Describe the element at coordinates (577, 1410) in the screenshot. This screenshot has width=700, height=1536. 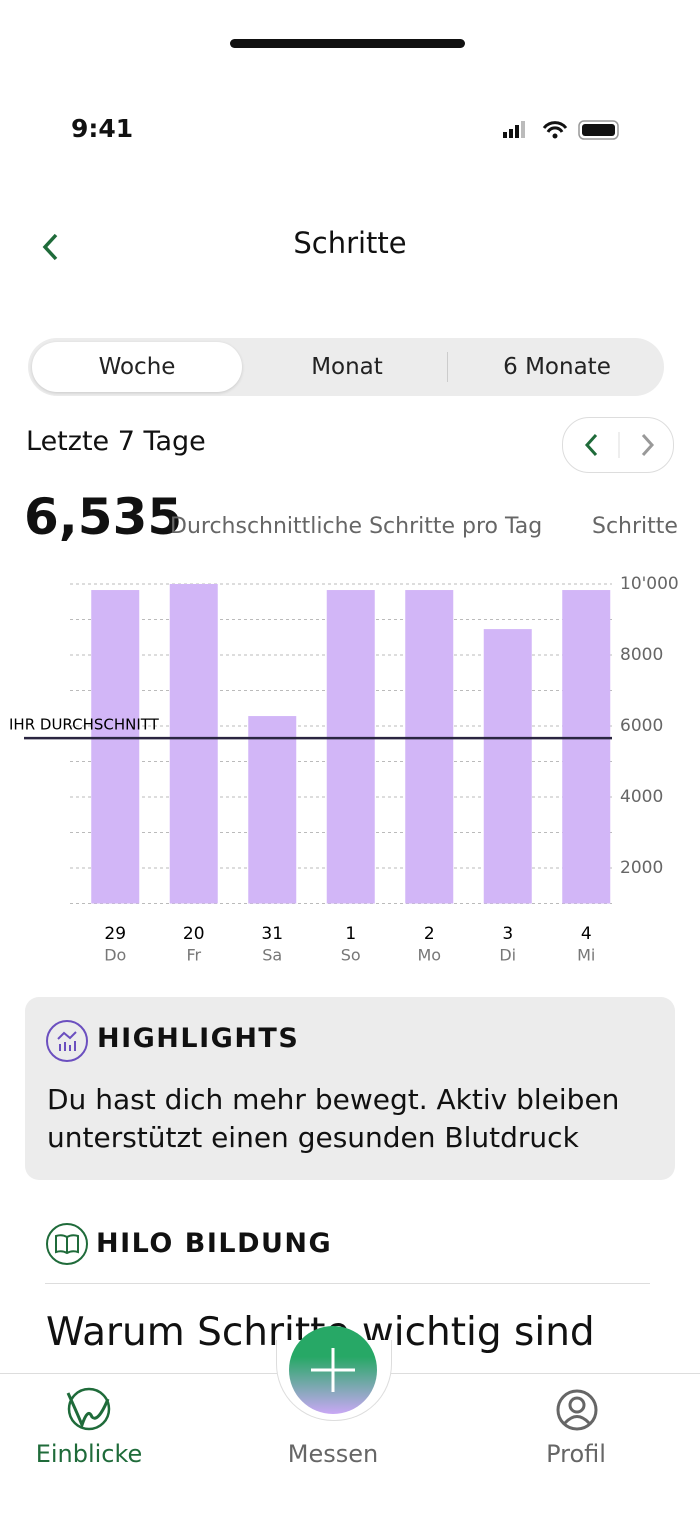
I see `profil-icon` at that location.